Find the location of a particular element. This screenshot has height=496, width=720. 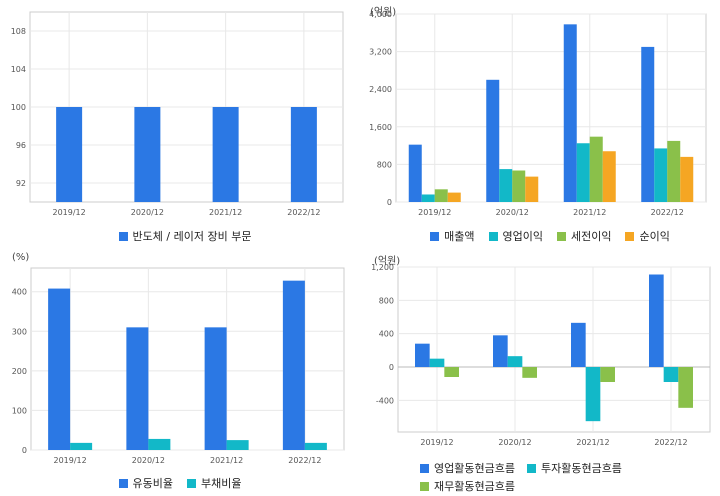

chart-legend: 유동비율 부채비율 is located at coordinates (180, 483).